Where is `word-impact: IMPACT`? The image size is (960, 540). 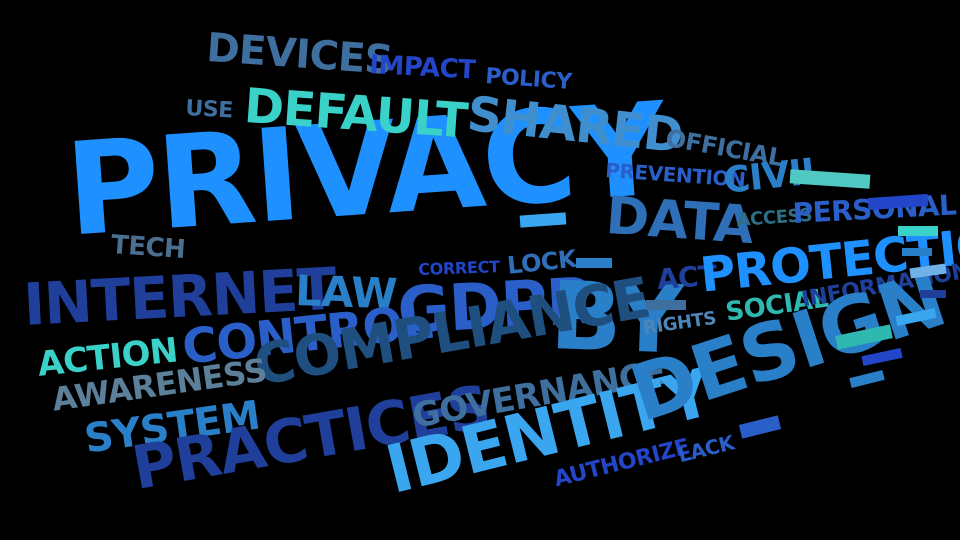
word-impact: IMPACT is located at coordinates (422, 68).